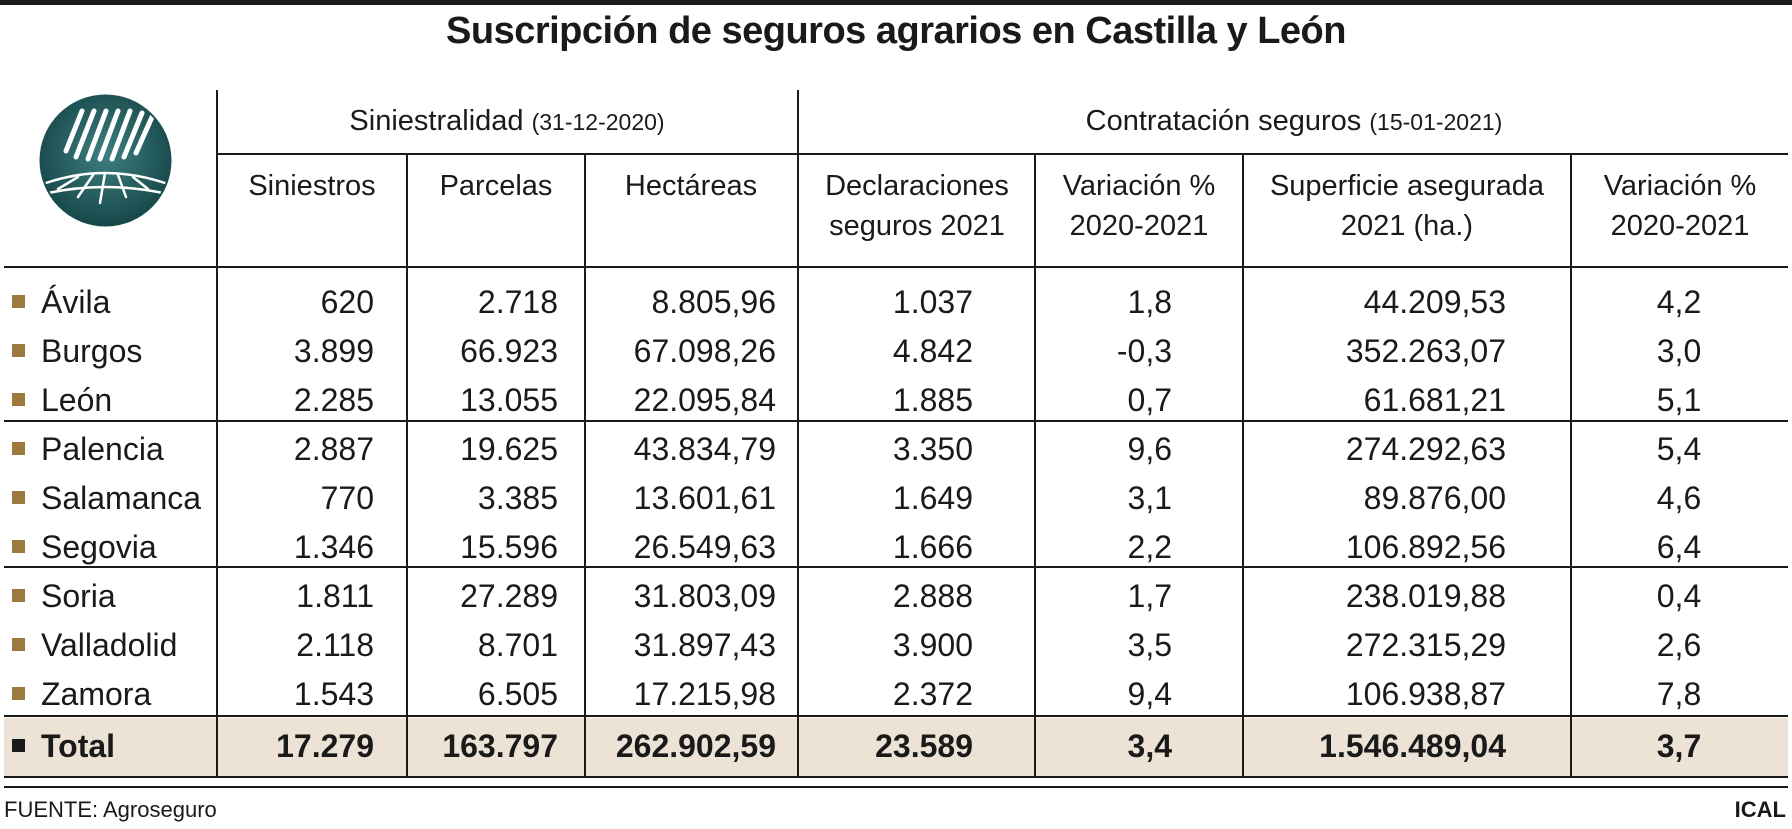  I want to click on cell-siniestros: 620, so click(347, 302).